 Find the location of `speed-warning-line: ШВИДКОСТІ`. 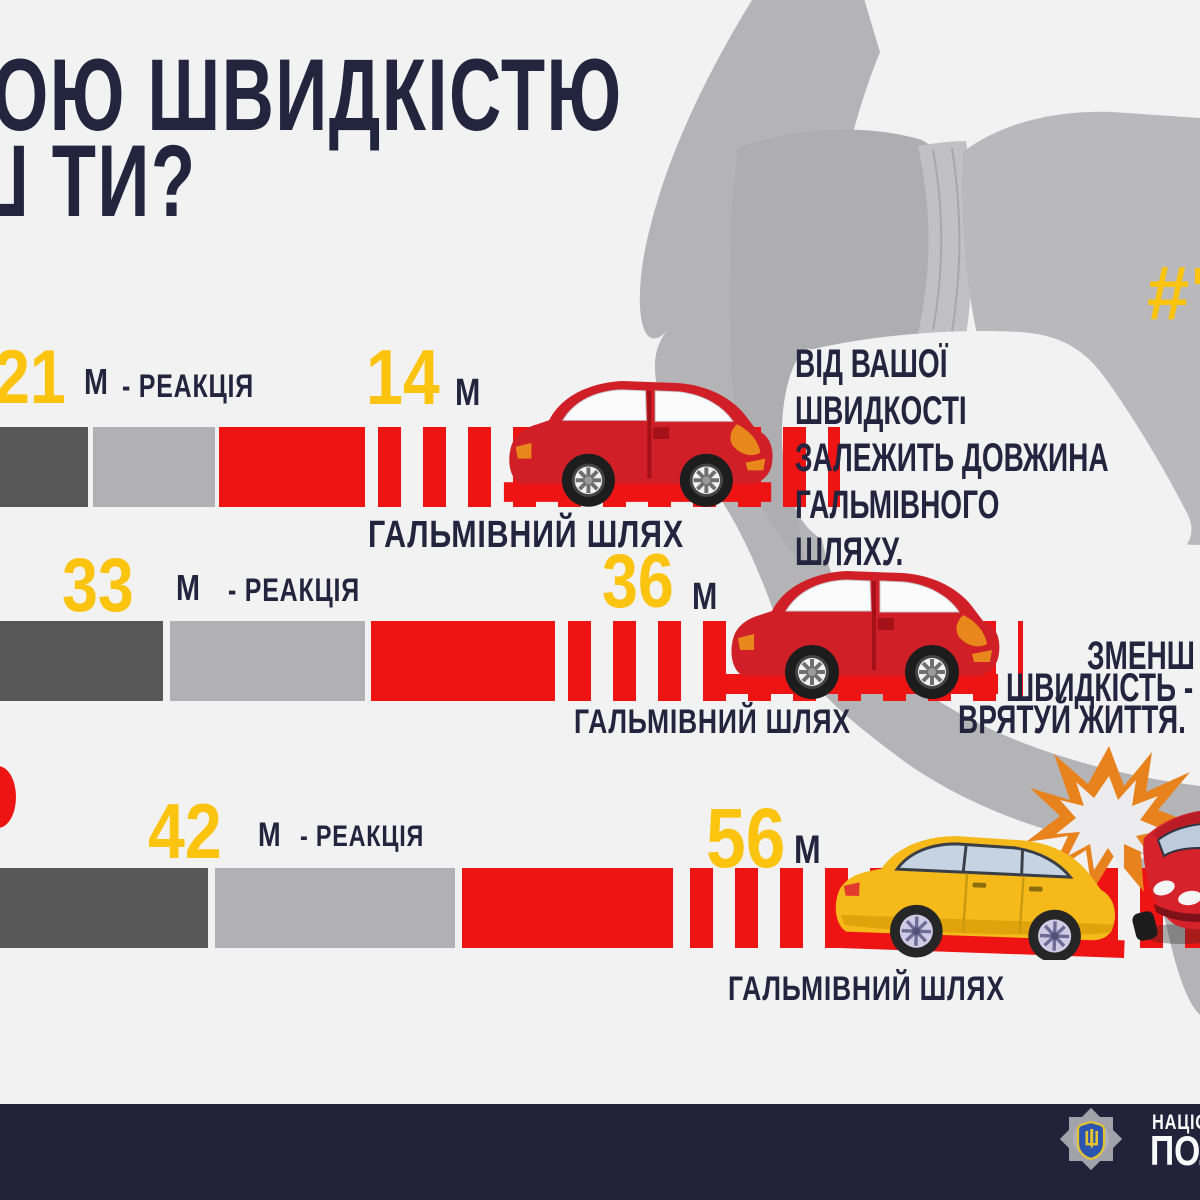

speed-warning-line: ШВИДКОСТІ is located at coordinates (881, 411).